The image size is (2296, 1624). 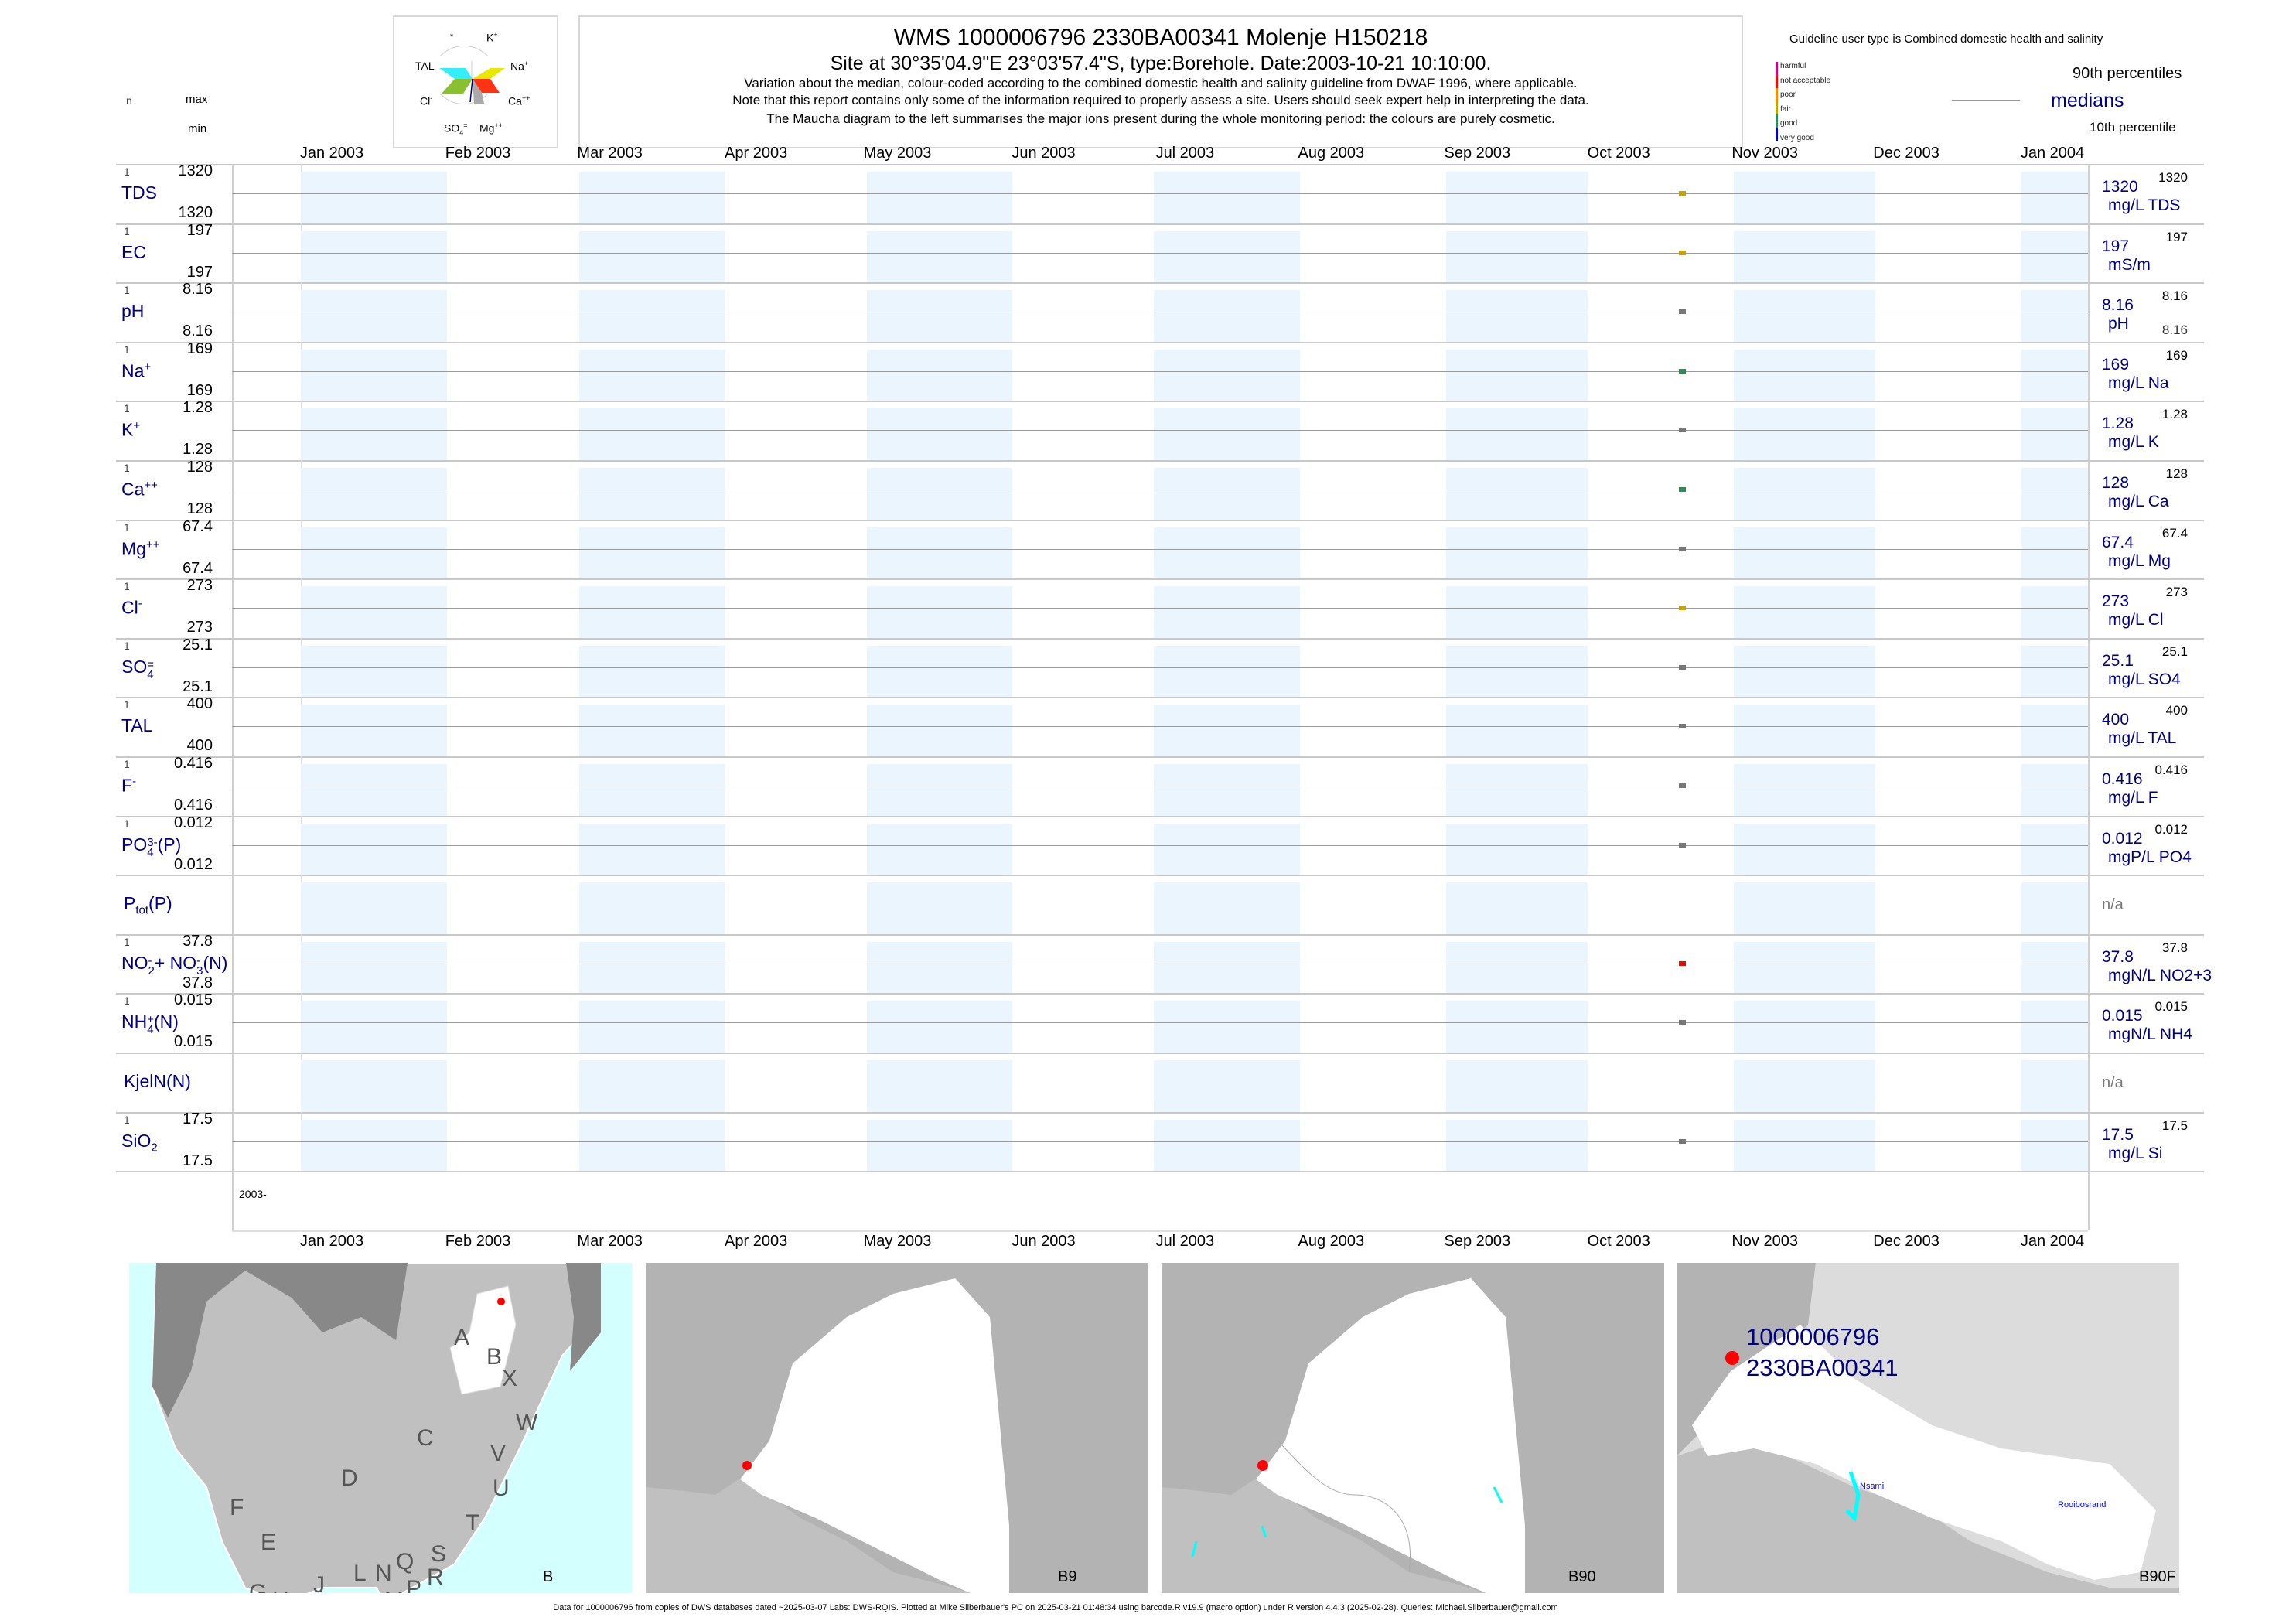 I want to click on parameter-label: SO = 4, so click(x=137, y=668).